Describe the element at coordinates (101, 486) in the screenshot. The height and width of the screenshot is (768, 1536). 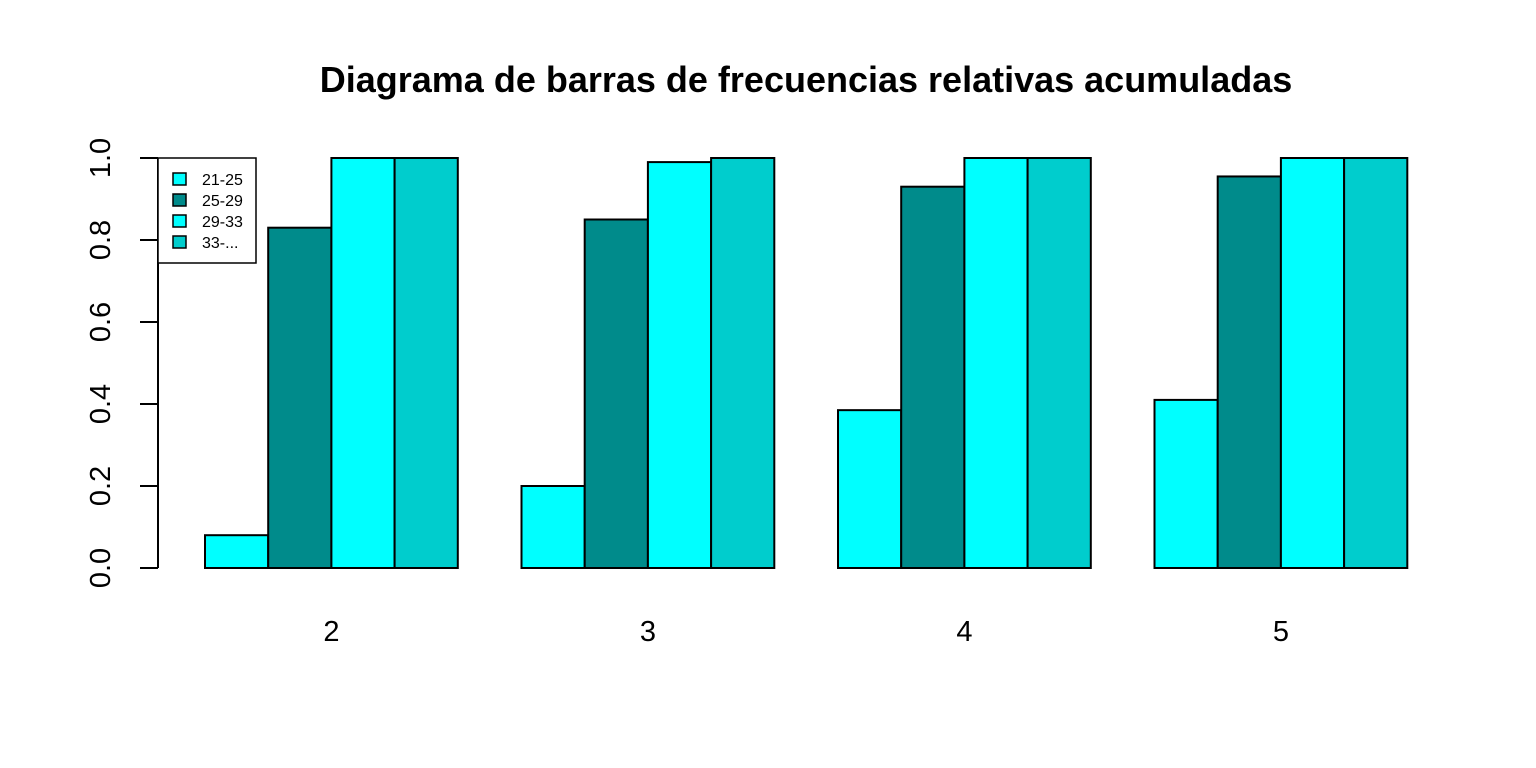
I see `y-tick-label: 0.2` at that location.